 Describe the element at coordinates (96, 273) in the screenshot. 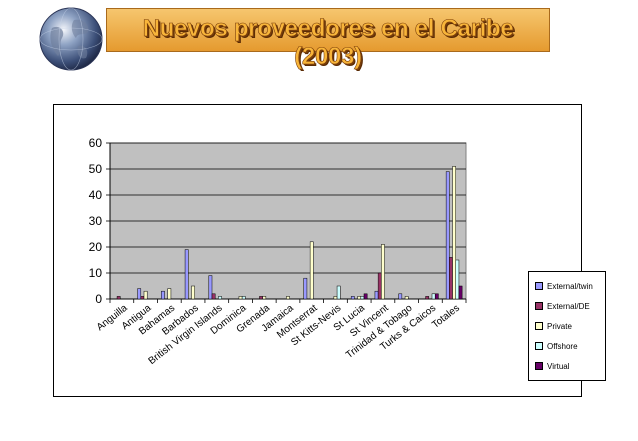

I see `y-tick-label: 10` at that location.